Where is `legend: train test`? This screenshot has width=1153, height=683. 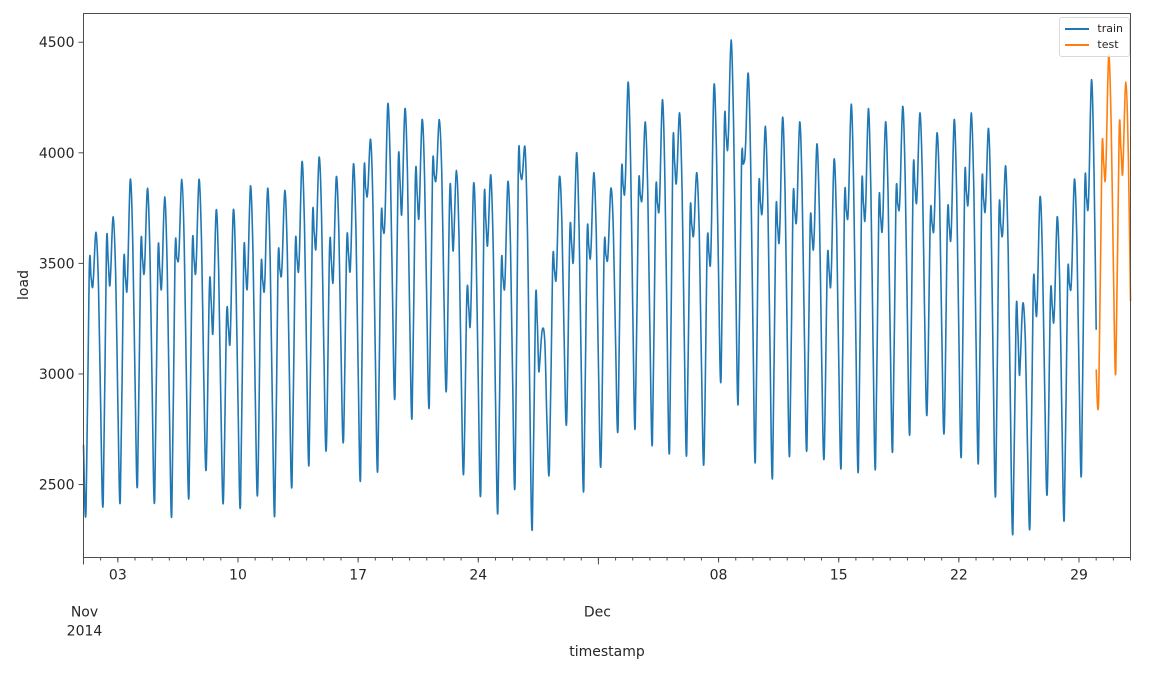 legend: train test is located at coordinates (1094, 37).